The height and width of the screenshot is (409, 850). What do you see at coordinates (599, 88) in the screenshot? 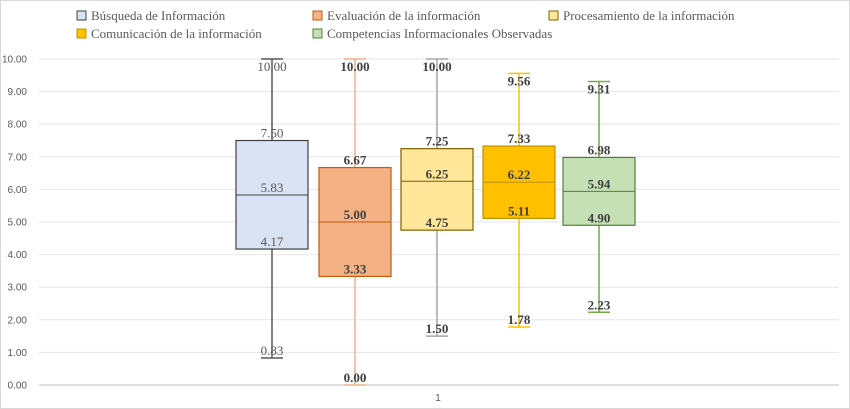
I see `max-label: 9.31` at bounding box center [599, 88].